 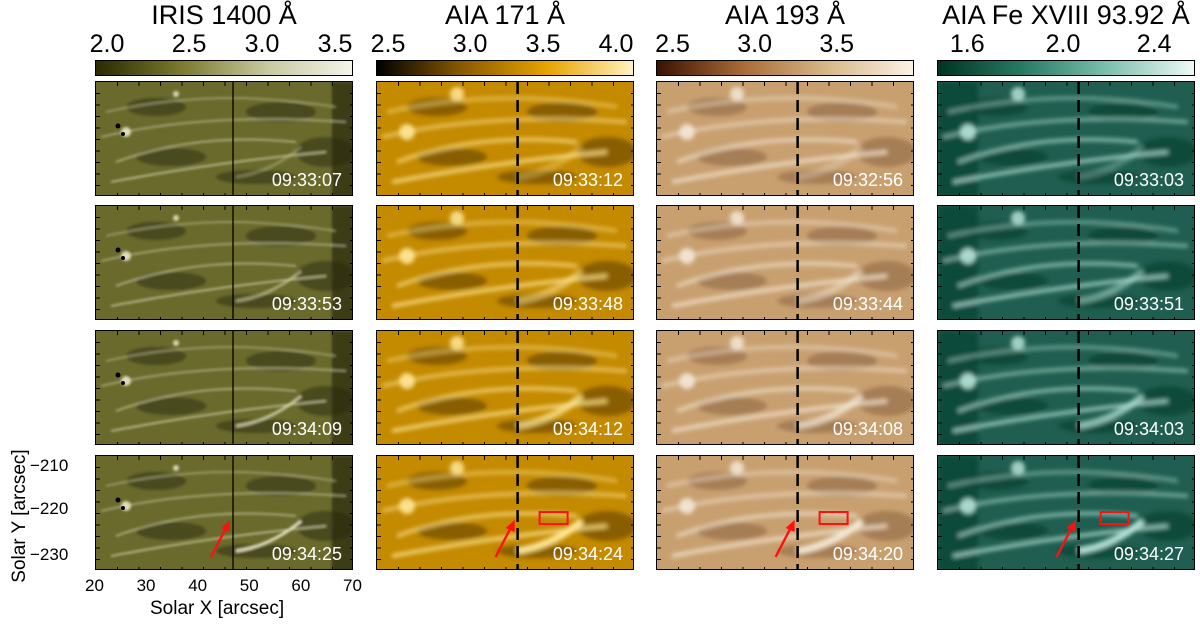 I want to click on image-panel: 09:33:51, so click(x=1066, y=262).